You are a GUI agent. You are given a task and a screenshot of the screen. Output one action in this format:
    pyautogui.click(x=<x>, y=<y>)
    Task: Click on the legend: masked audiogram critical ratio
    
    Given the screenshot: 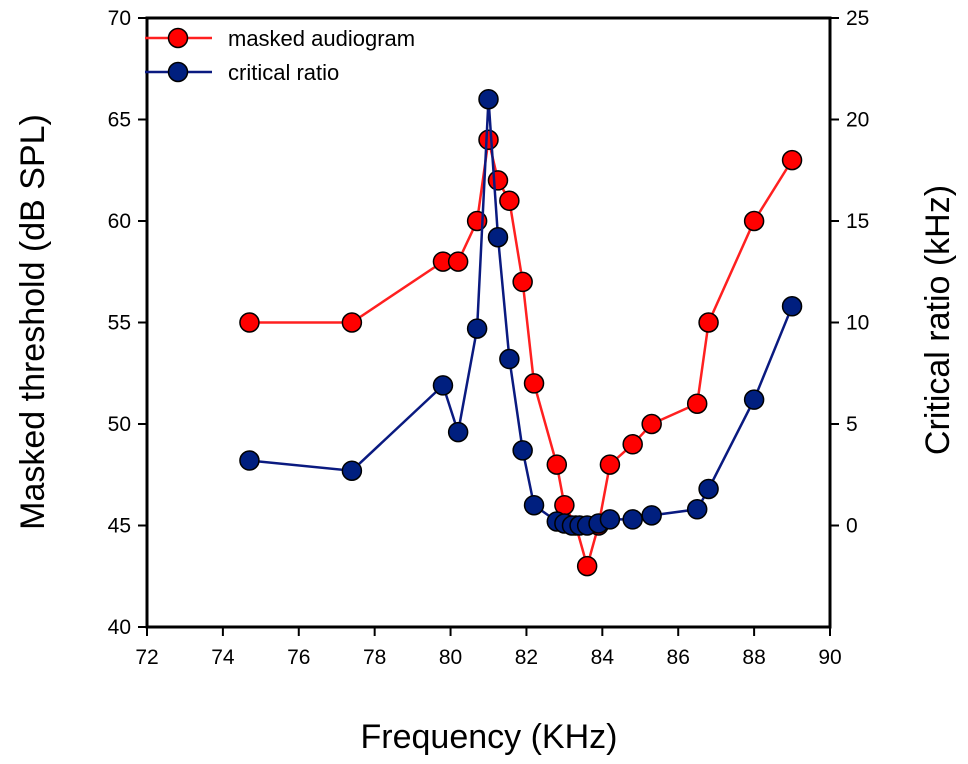 What is the action you would take?
    pyautogui.click(x=280, y=55)
    